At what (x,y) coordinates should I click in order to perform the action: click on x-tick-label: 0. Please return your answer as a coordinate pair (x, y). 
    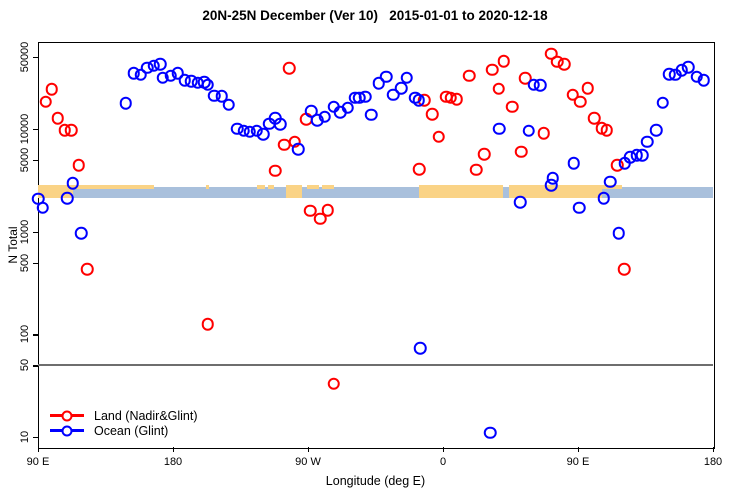
    Looking at the image, I should click on (443, 462).